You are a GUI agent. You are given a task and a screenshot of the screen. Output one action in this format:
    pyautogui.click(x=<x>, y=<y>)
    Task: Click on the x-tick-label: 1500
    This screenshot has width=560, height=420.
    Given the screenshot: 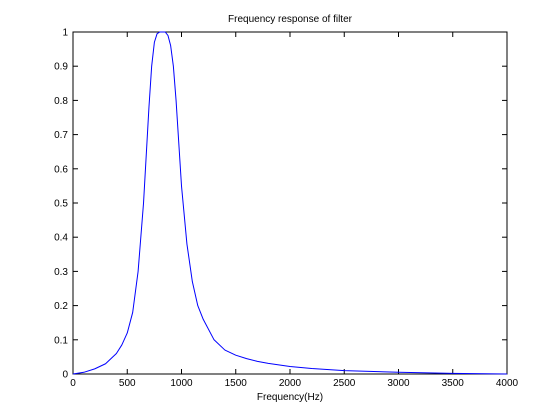 What is the action you would take?
    pyautogui.click(x=236, y=383)
    